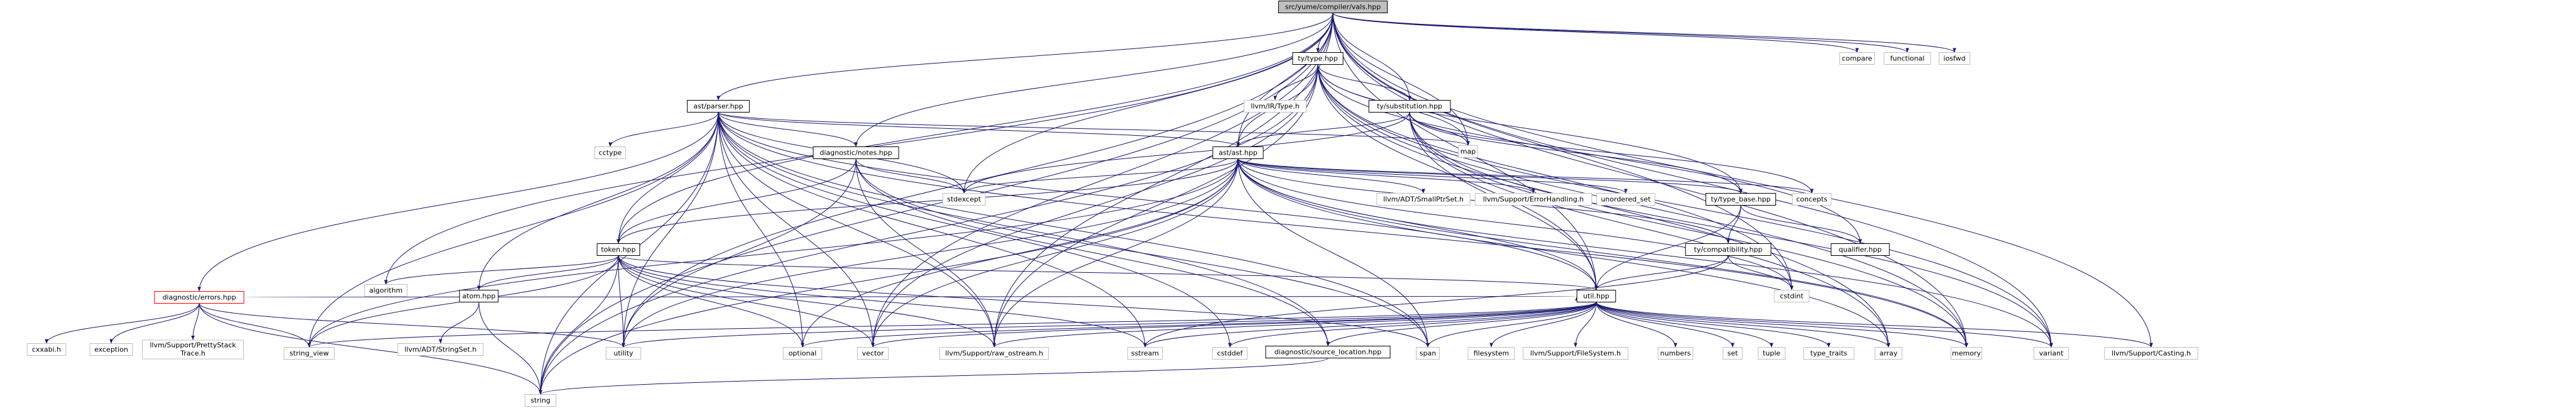  I want to click on node: numbers, so click(1675, 353).